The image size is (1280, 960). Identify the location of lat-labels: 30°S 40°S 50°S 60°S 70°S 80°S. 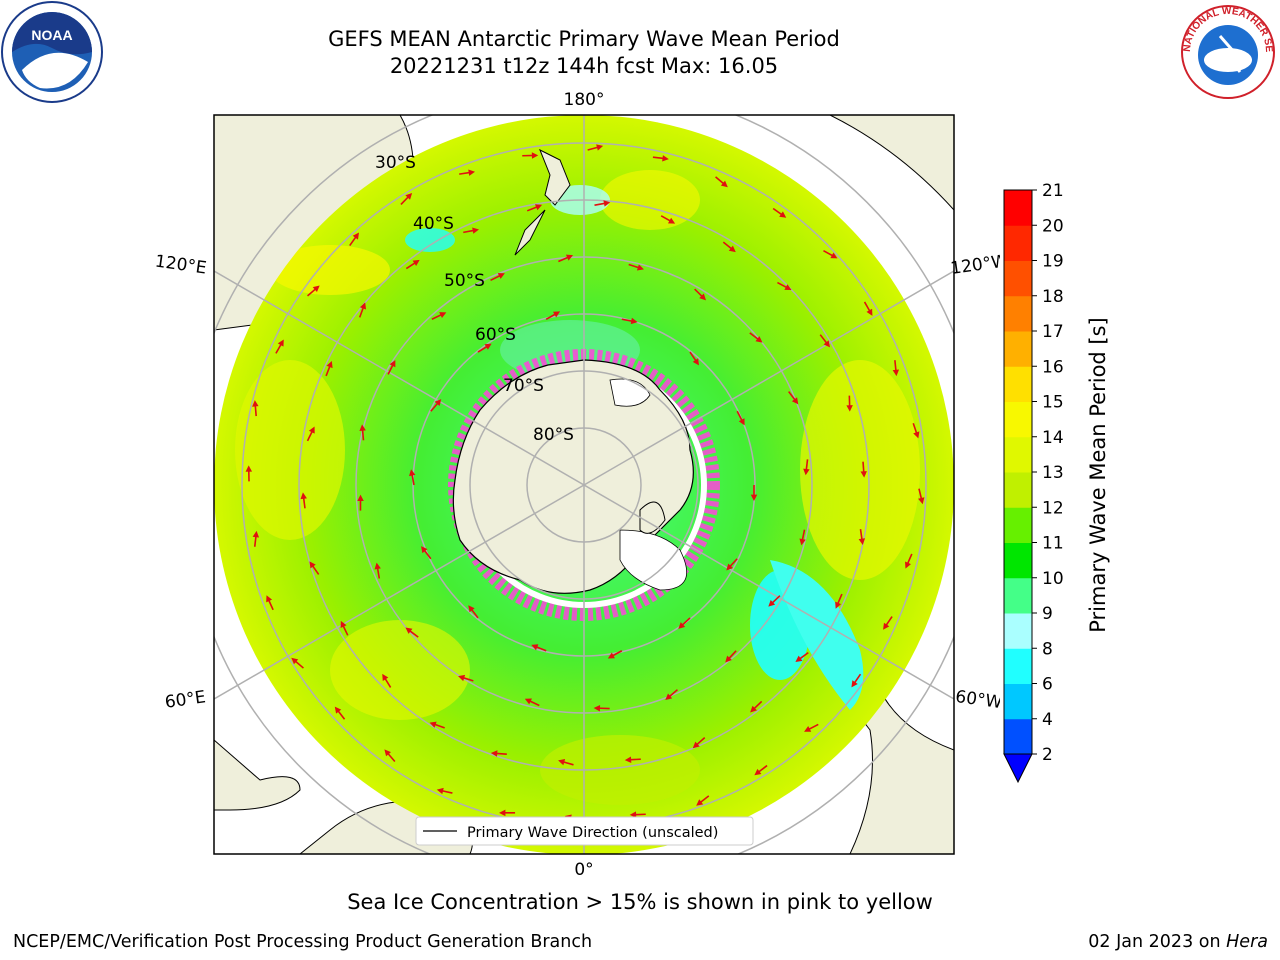
(474, 299).